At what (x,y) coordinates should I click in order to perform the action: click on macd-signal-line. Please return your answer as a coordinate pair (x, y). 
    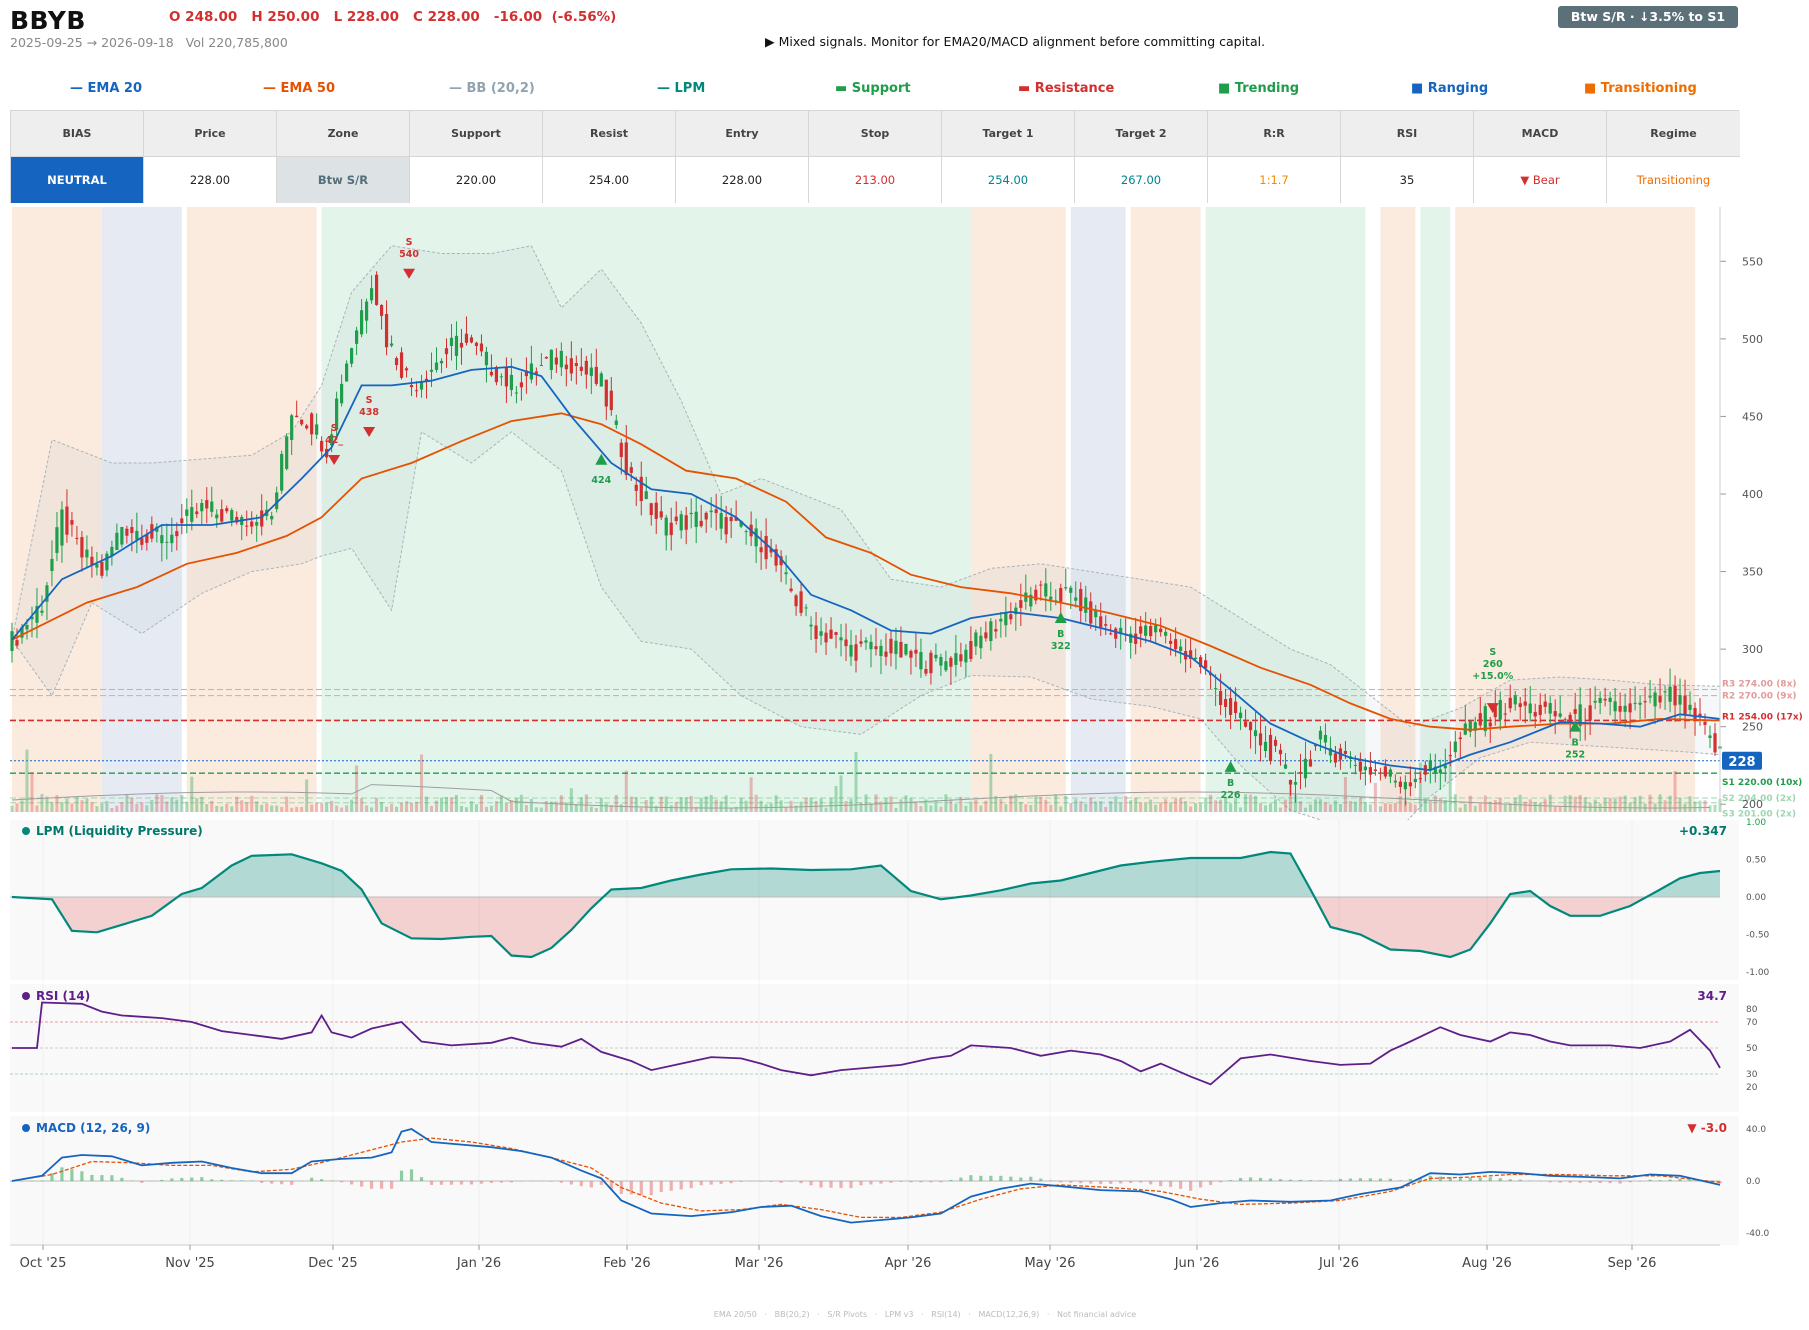
    Looking at the image, I should click on (866, 1178).